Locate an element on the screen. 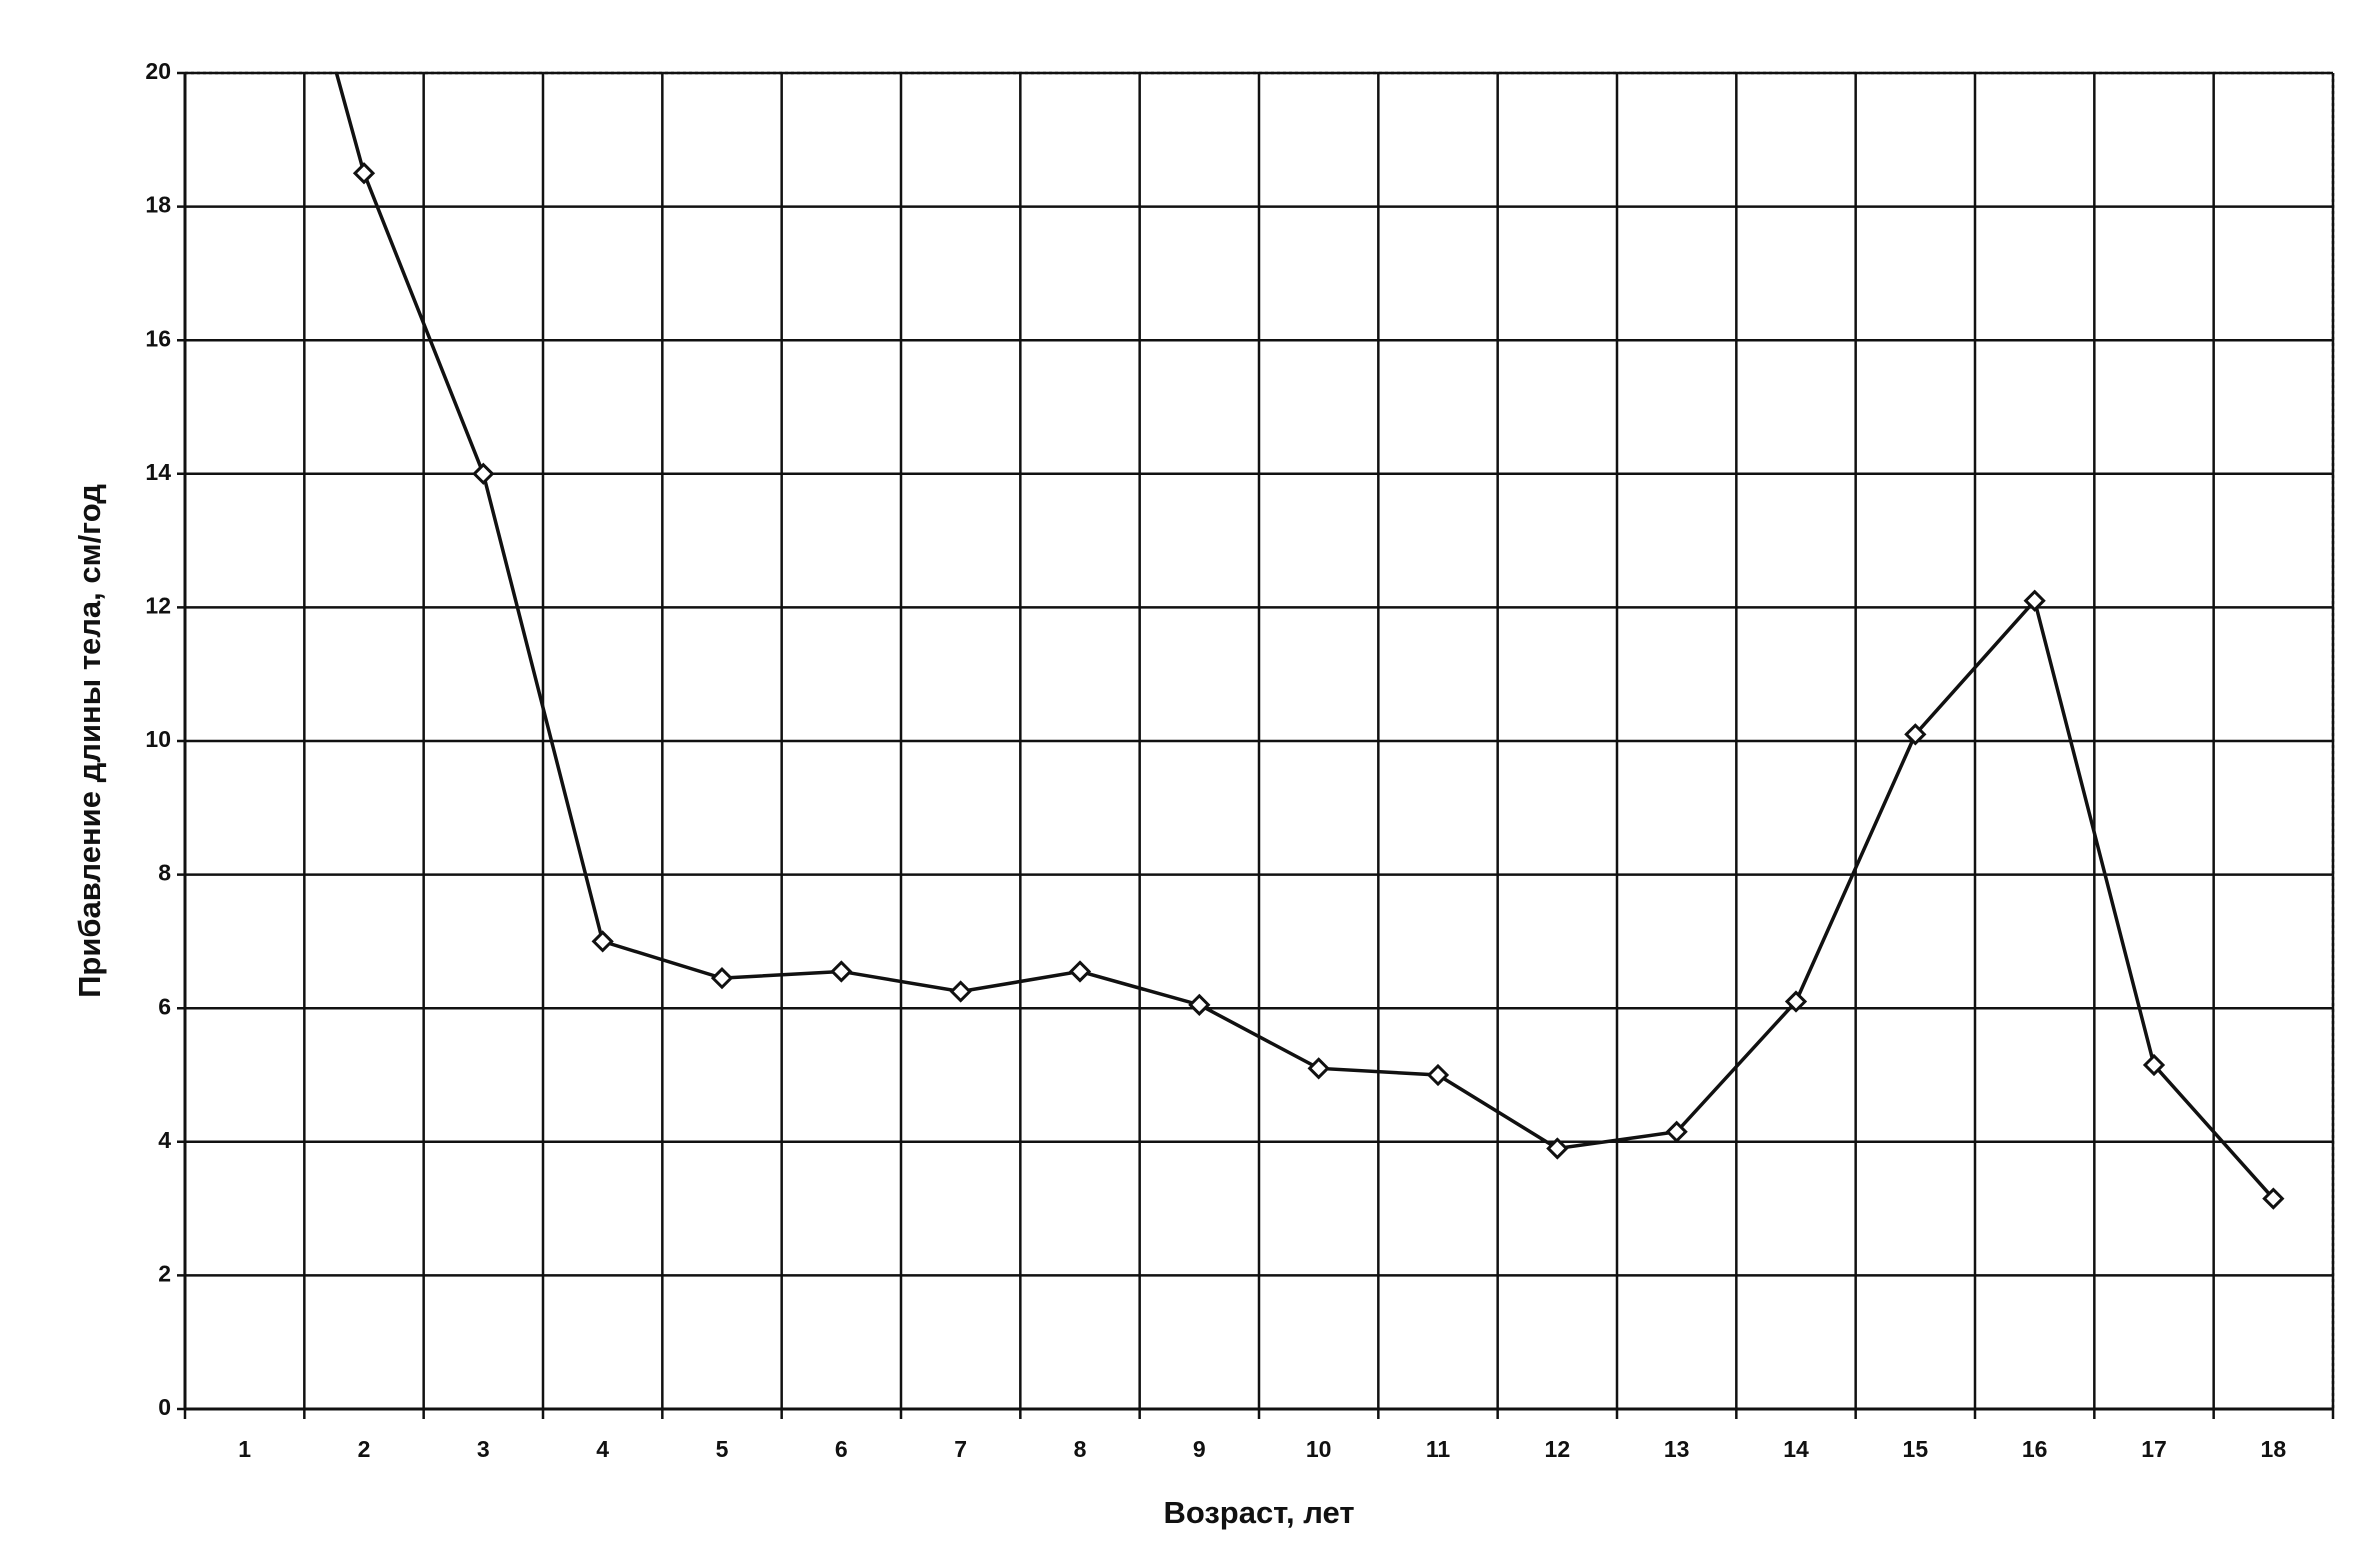 The height and width of the screenshot is (1551, 2376). y-tick-label: 20 is located at coordinates (158, 71).